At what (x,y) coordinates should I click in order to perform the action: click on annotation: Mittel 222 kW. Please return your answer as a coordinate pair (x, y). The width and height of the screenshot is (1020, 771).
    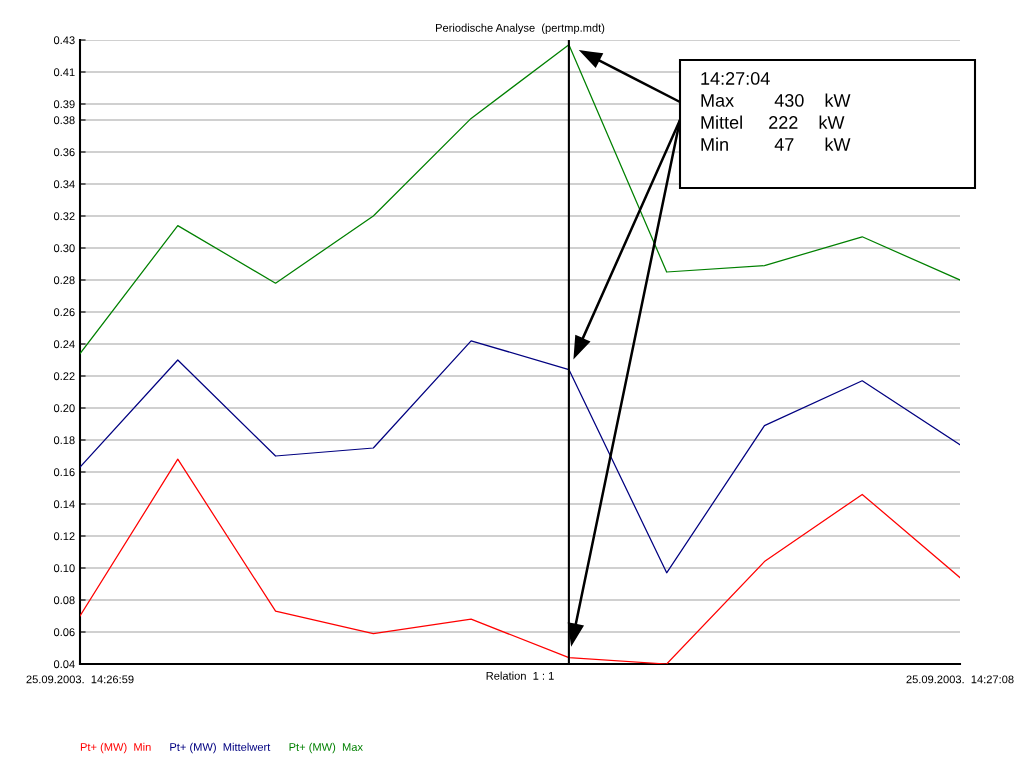
    Looking at the image, I should click on (773, 122).